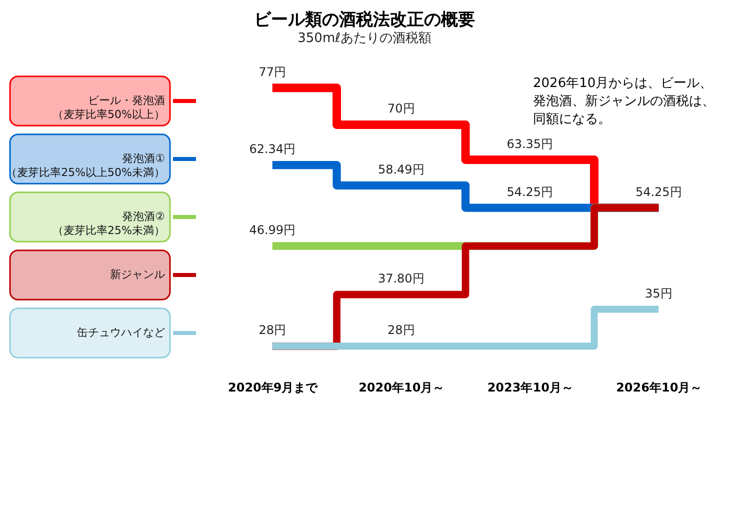  I want to click on x-tick-label: 2023年10月～, so click(530, 387).